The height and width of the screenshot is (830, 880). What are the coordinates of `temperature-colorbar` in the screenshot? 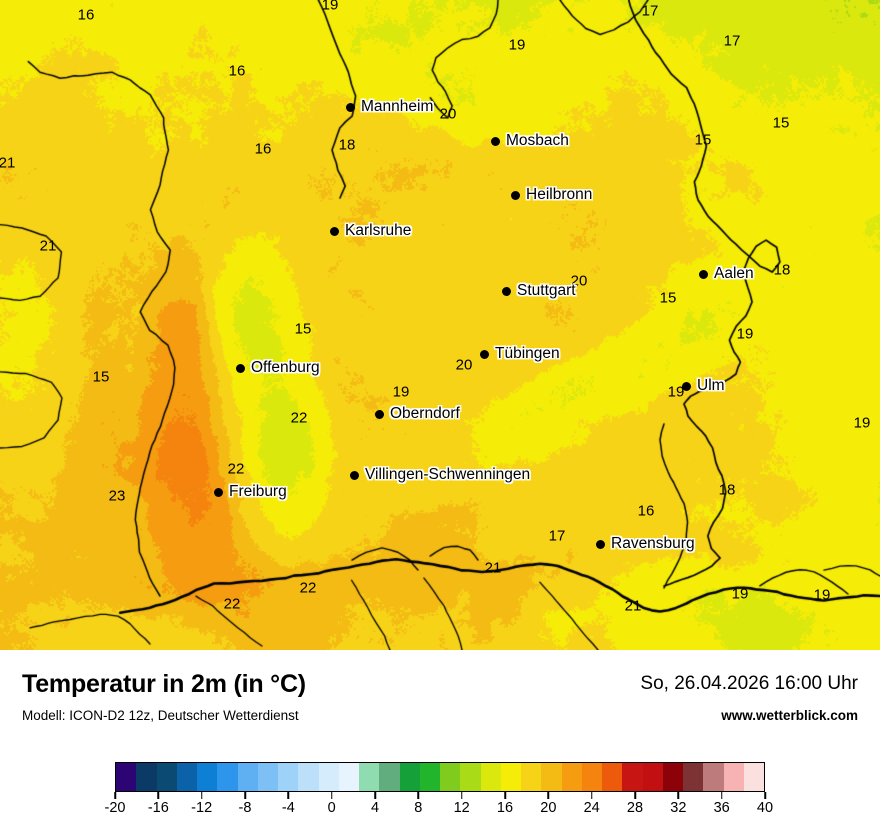 It's located at (440, 777).